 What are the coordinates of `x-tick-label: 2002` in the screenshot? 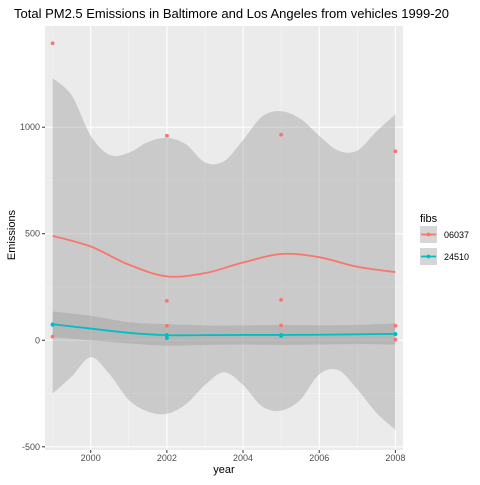 It's located at (167, 458).